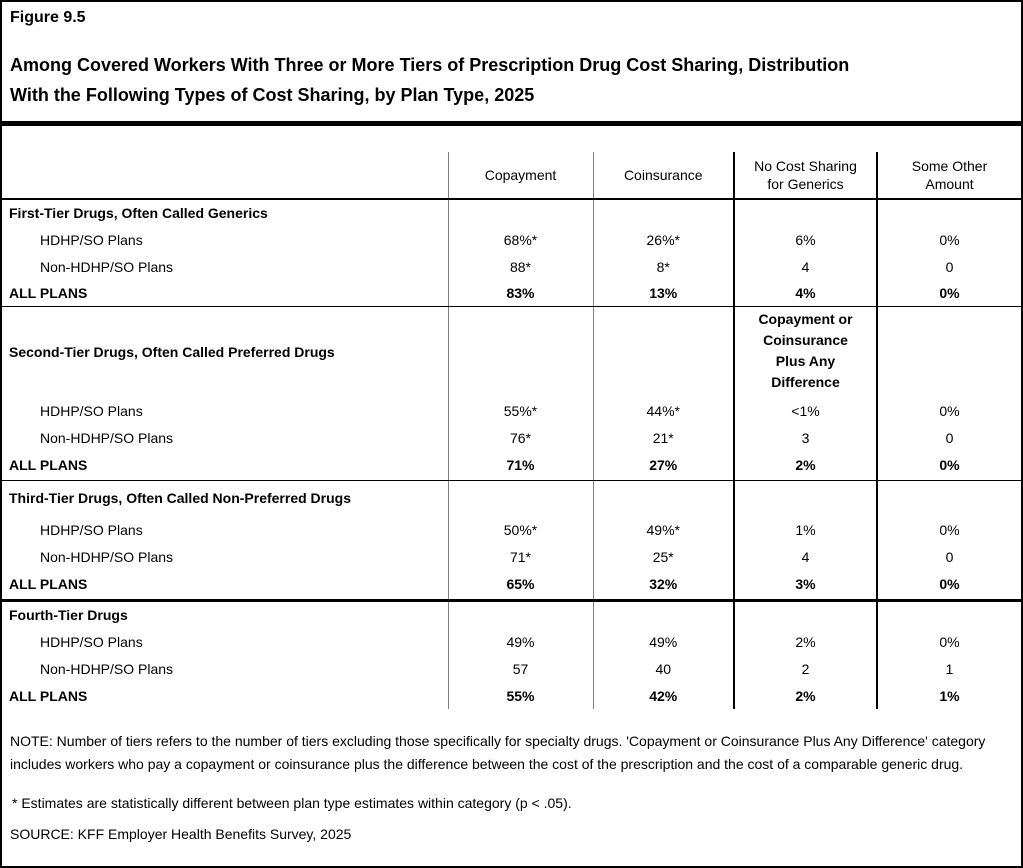  What do you see at coordinates (948, 176) in the screenshot?
I see `col-header-some-other-amount: Some Other Amount` at bounding box center [948, 176].